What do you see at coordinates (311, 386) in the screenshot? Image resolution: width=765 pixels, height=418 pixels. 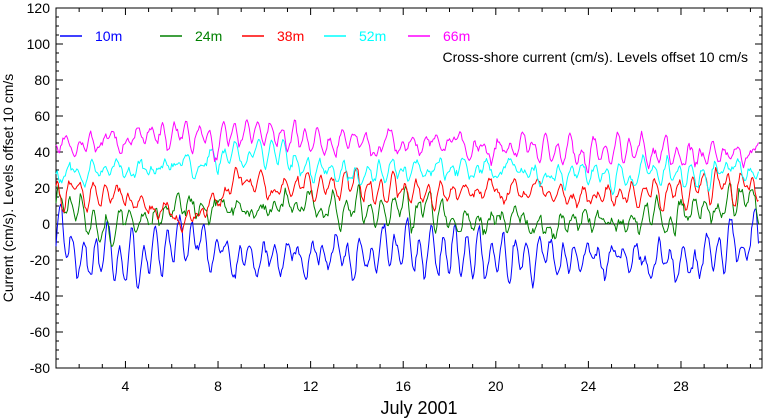 I see `x-tick-label: 12` at bounding box center [311, 386].